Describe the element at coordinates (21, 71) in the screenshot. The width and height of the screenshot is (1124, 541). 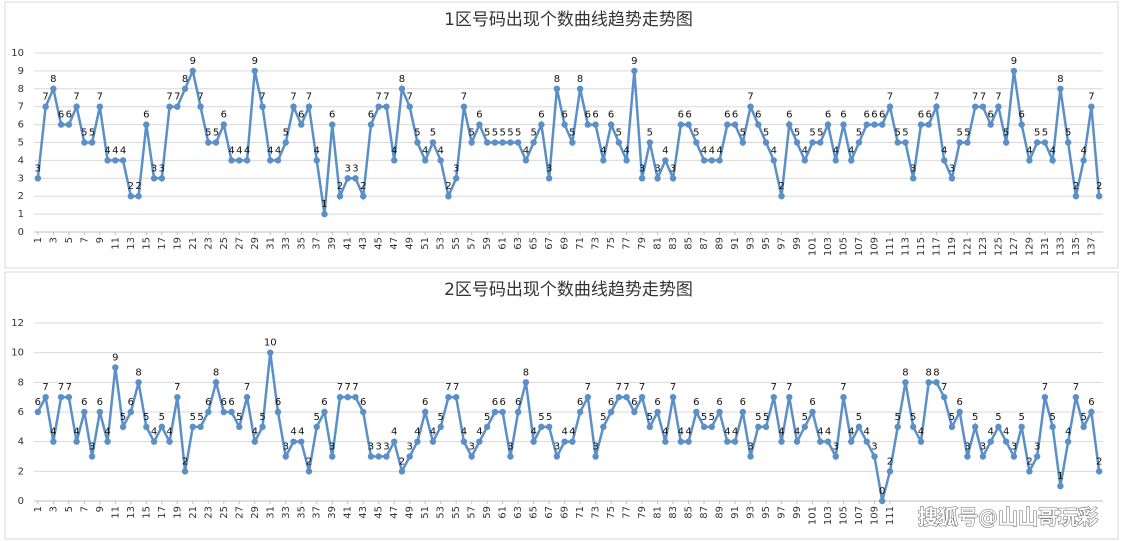
I see `y-tick-label: 9` at that location.